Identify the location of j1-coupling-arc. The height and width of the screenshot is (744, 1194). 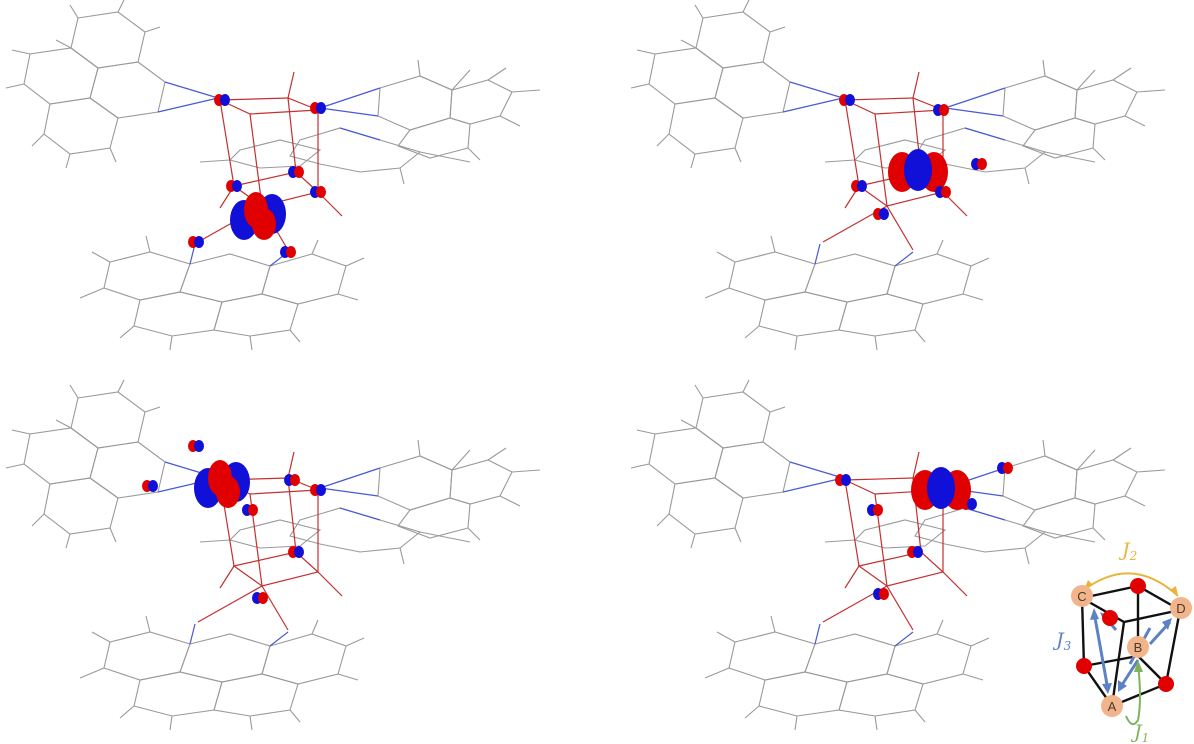
(1133, 694).